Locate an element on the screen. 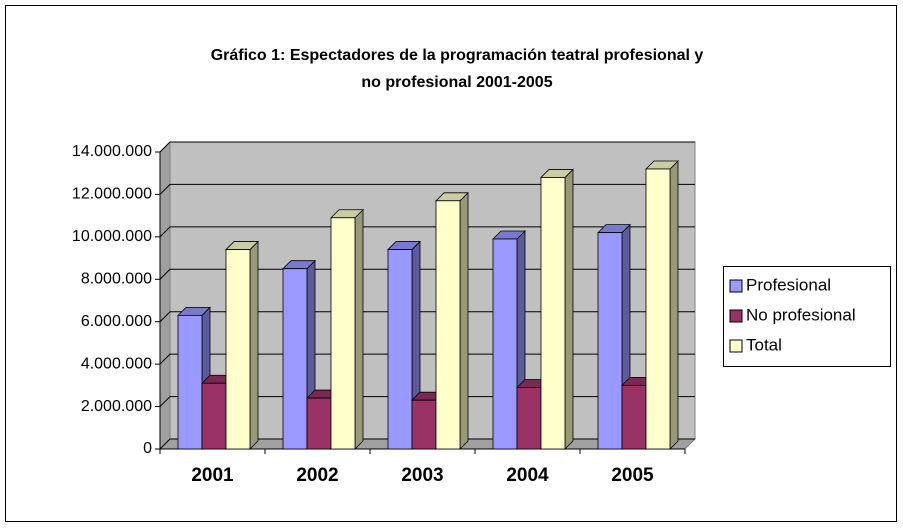  y-tick-label: 8.000.000 is located at coordinates (116, 279).